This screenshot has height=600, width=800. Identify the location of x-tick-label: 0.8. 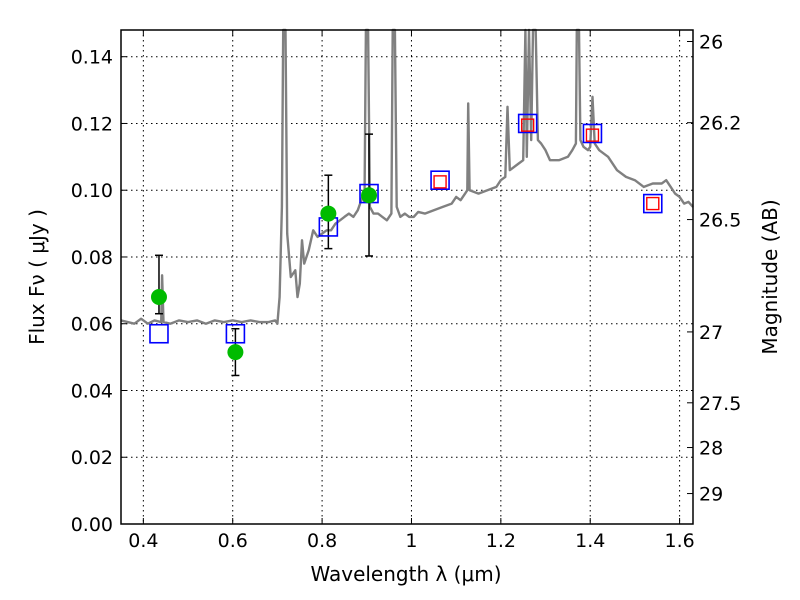
(322, 541).